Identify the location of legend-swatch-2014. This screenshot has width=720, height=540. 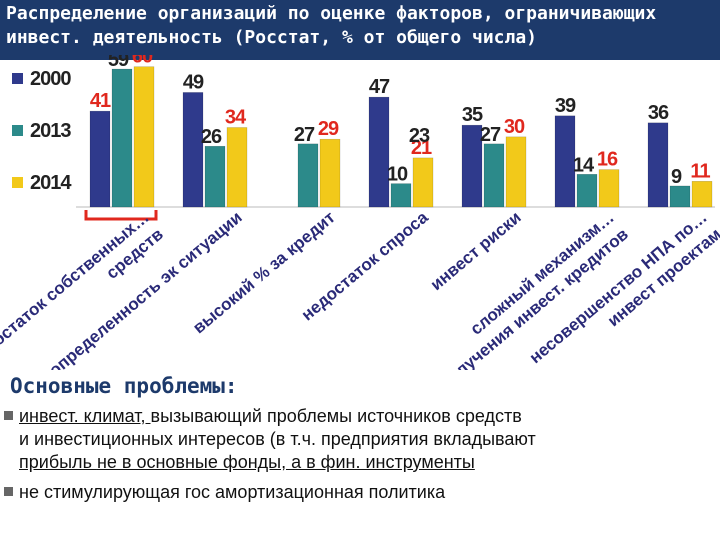
(17, 182).